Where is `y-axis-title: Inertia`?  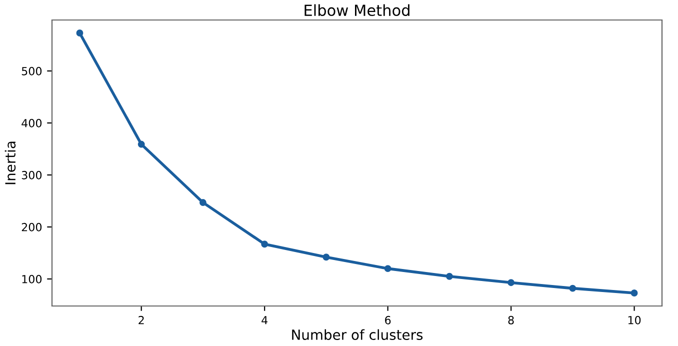 y-axis-title: Inertia is located at coordinates (10, 163).